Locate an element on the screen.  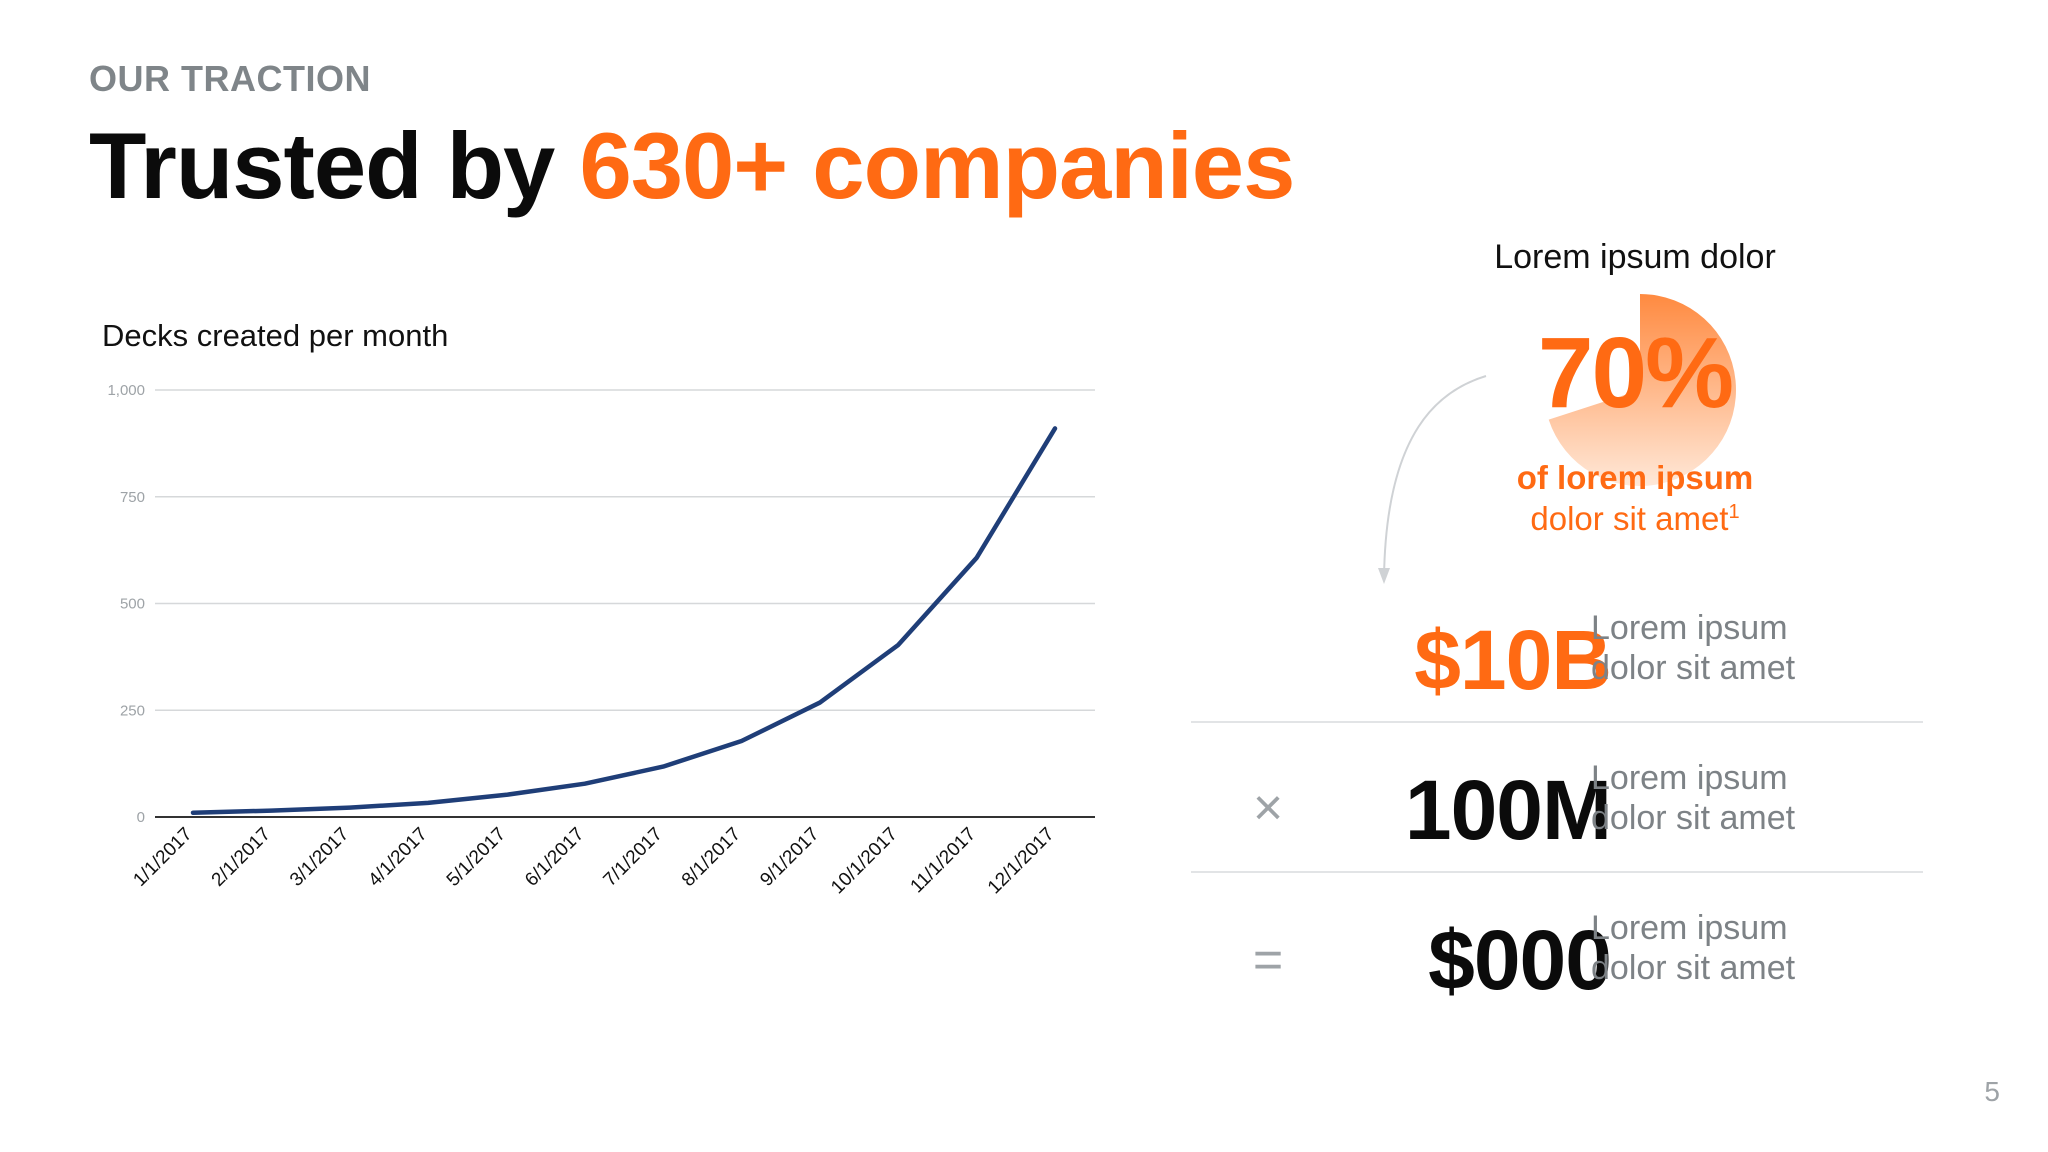
x-tick-label: 12/1/2017 is located at coordinates (1021, 861).